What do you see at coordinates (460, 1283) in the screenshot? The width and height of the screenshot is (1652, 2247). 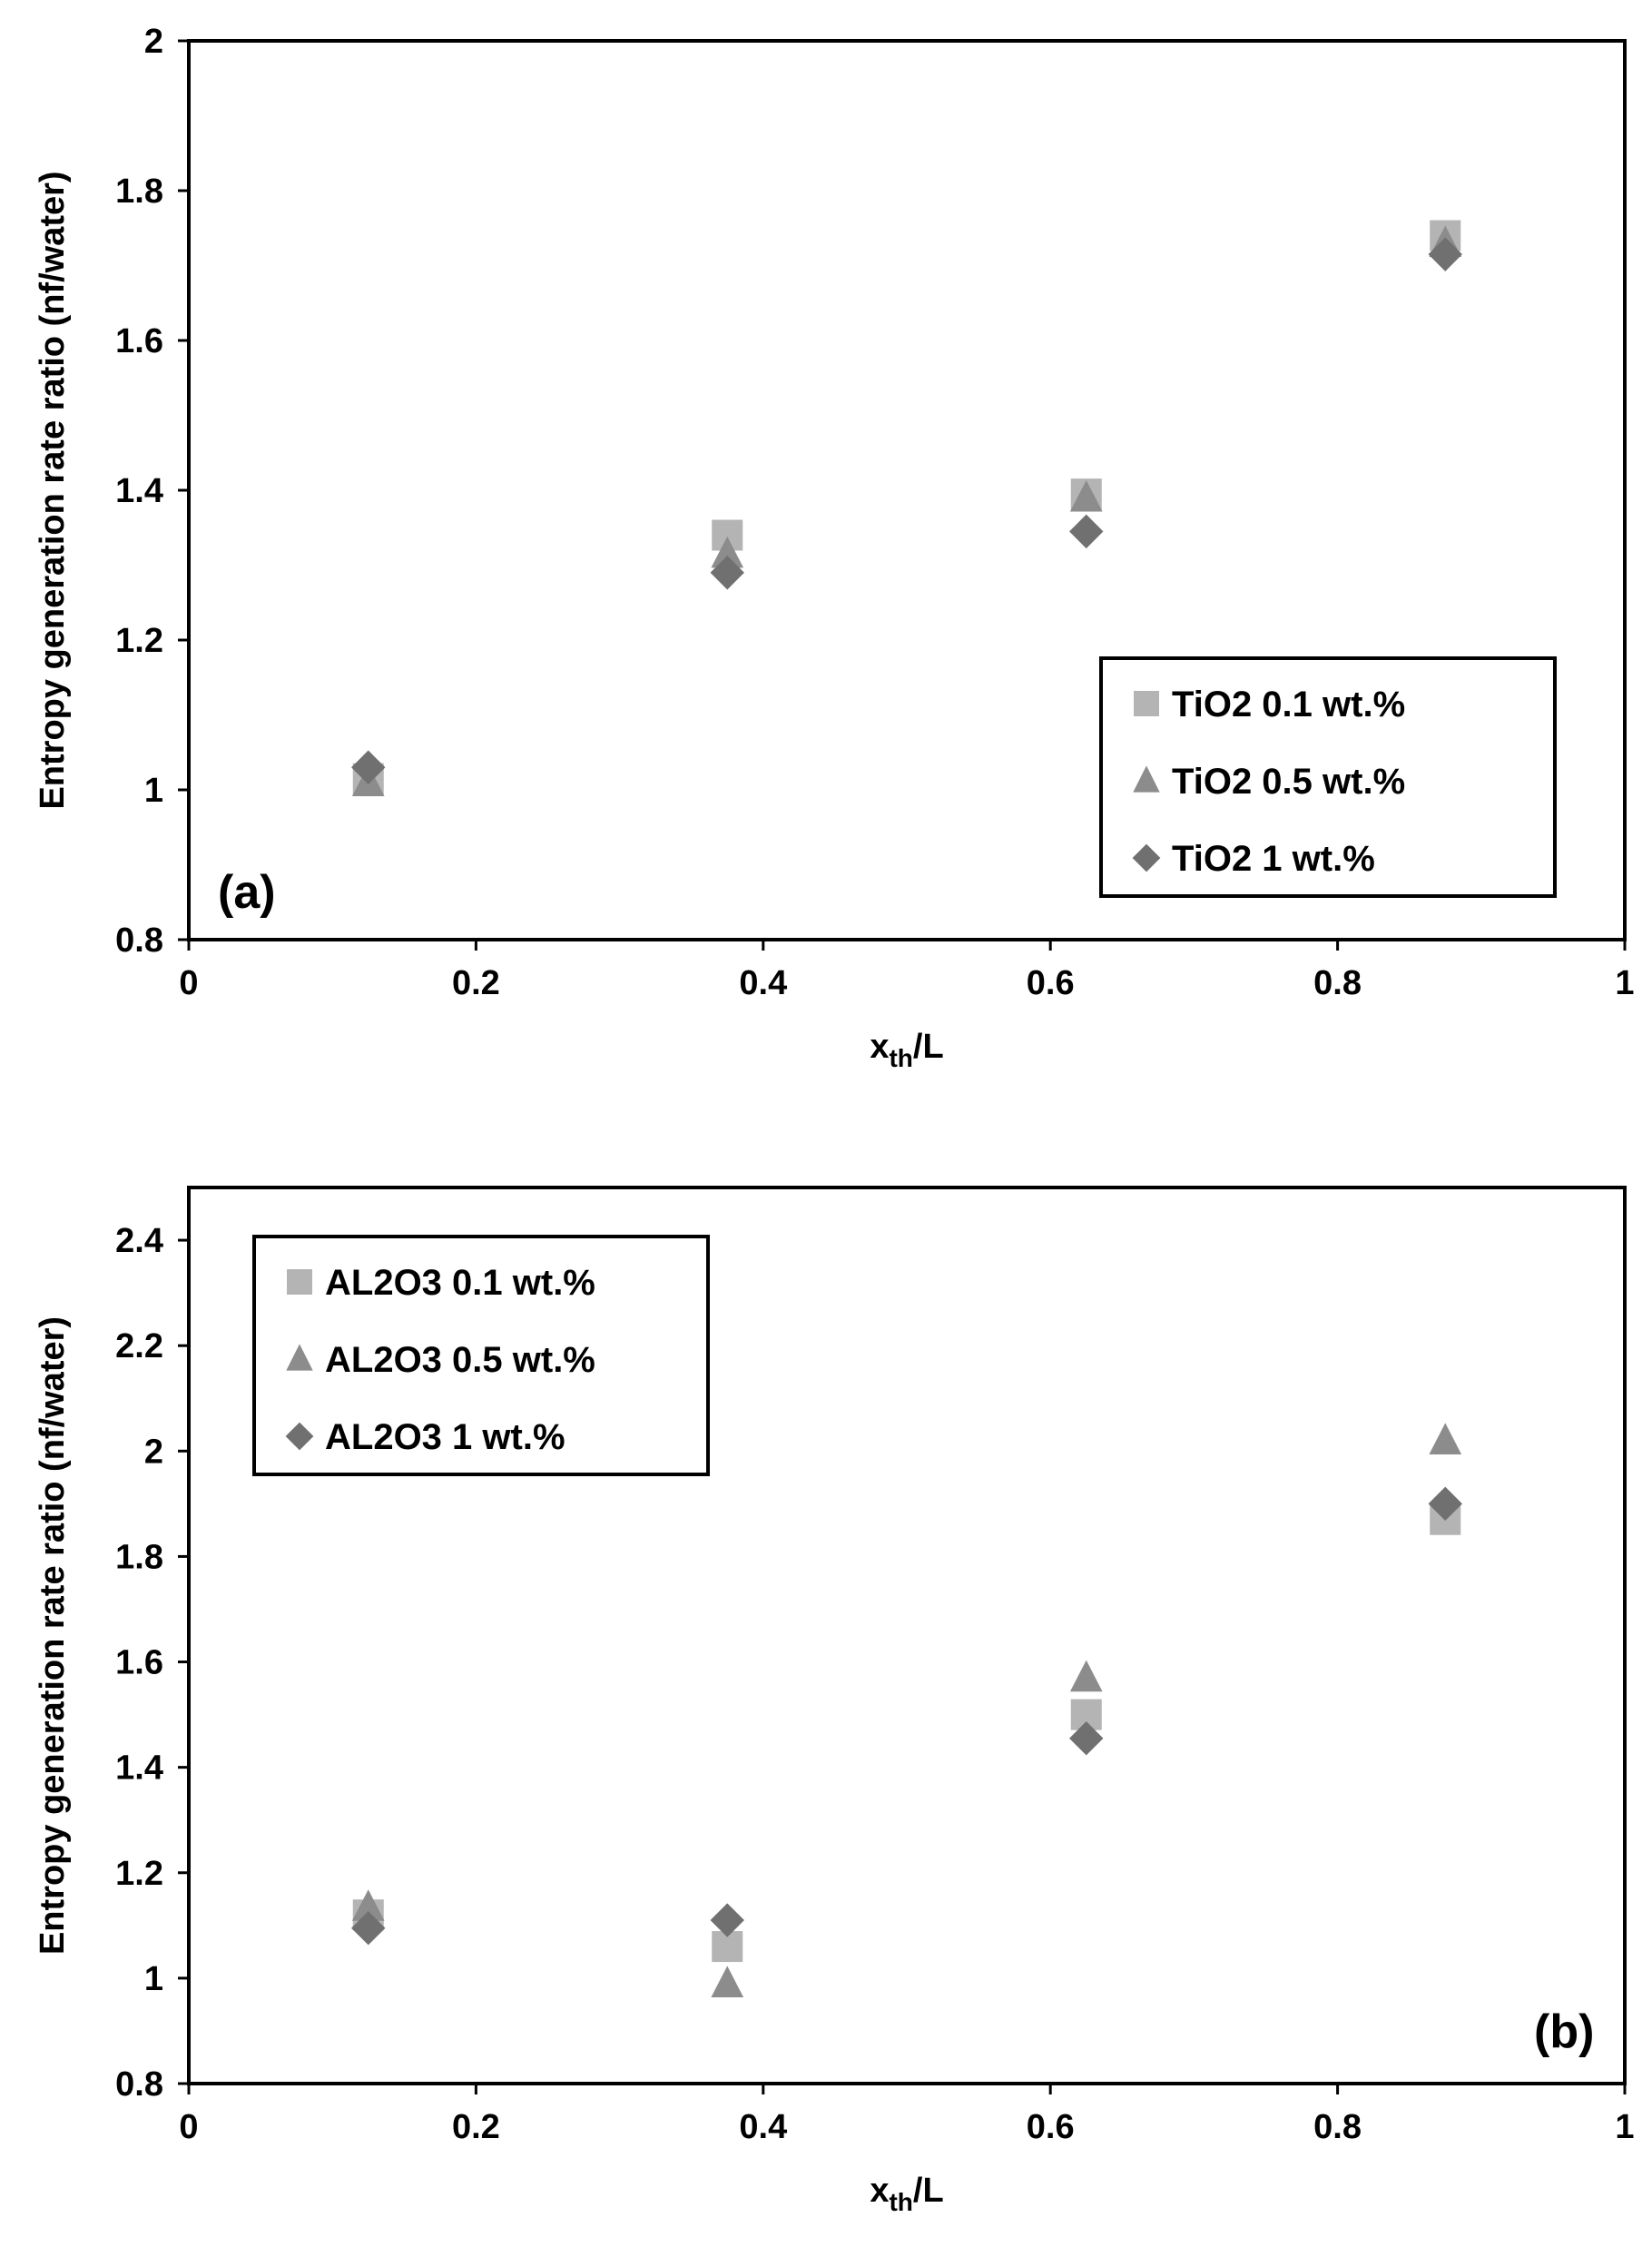 I see `legend-label: AL2O3 0.1 wt.%` at bounding box center [460, 1283].